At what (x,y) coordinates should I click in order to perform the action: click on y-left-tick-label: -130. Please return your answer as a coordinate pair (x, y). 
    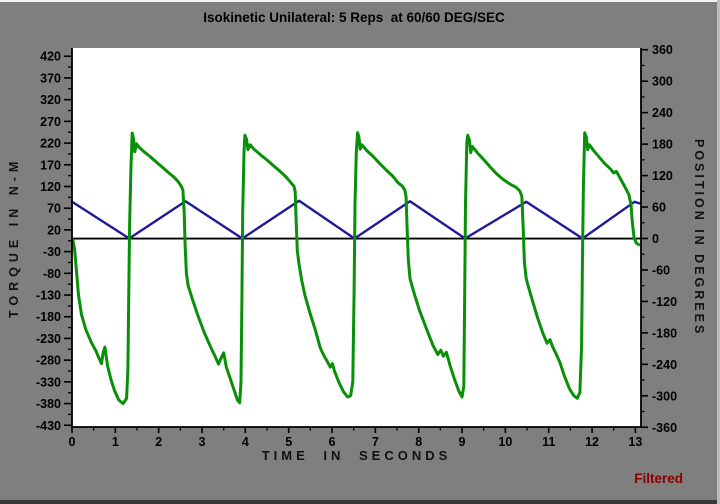
    Looking at the image, I should click on (48, 296).